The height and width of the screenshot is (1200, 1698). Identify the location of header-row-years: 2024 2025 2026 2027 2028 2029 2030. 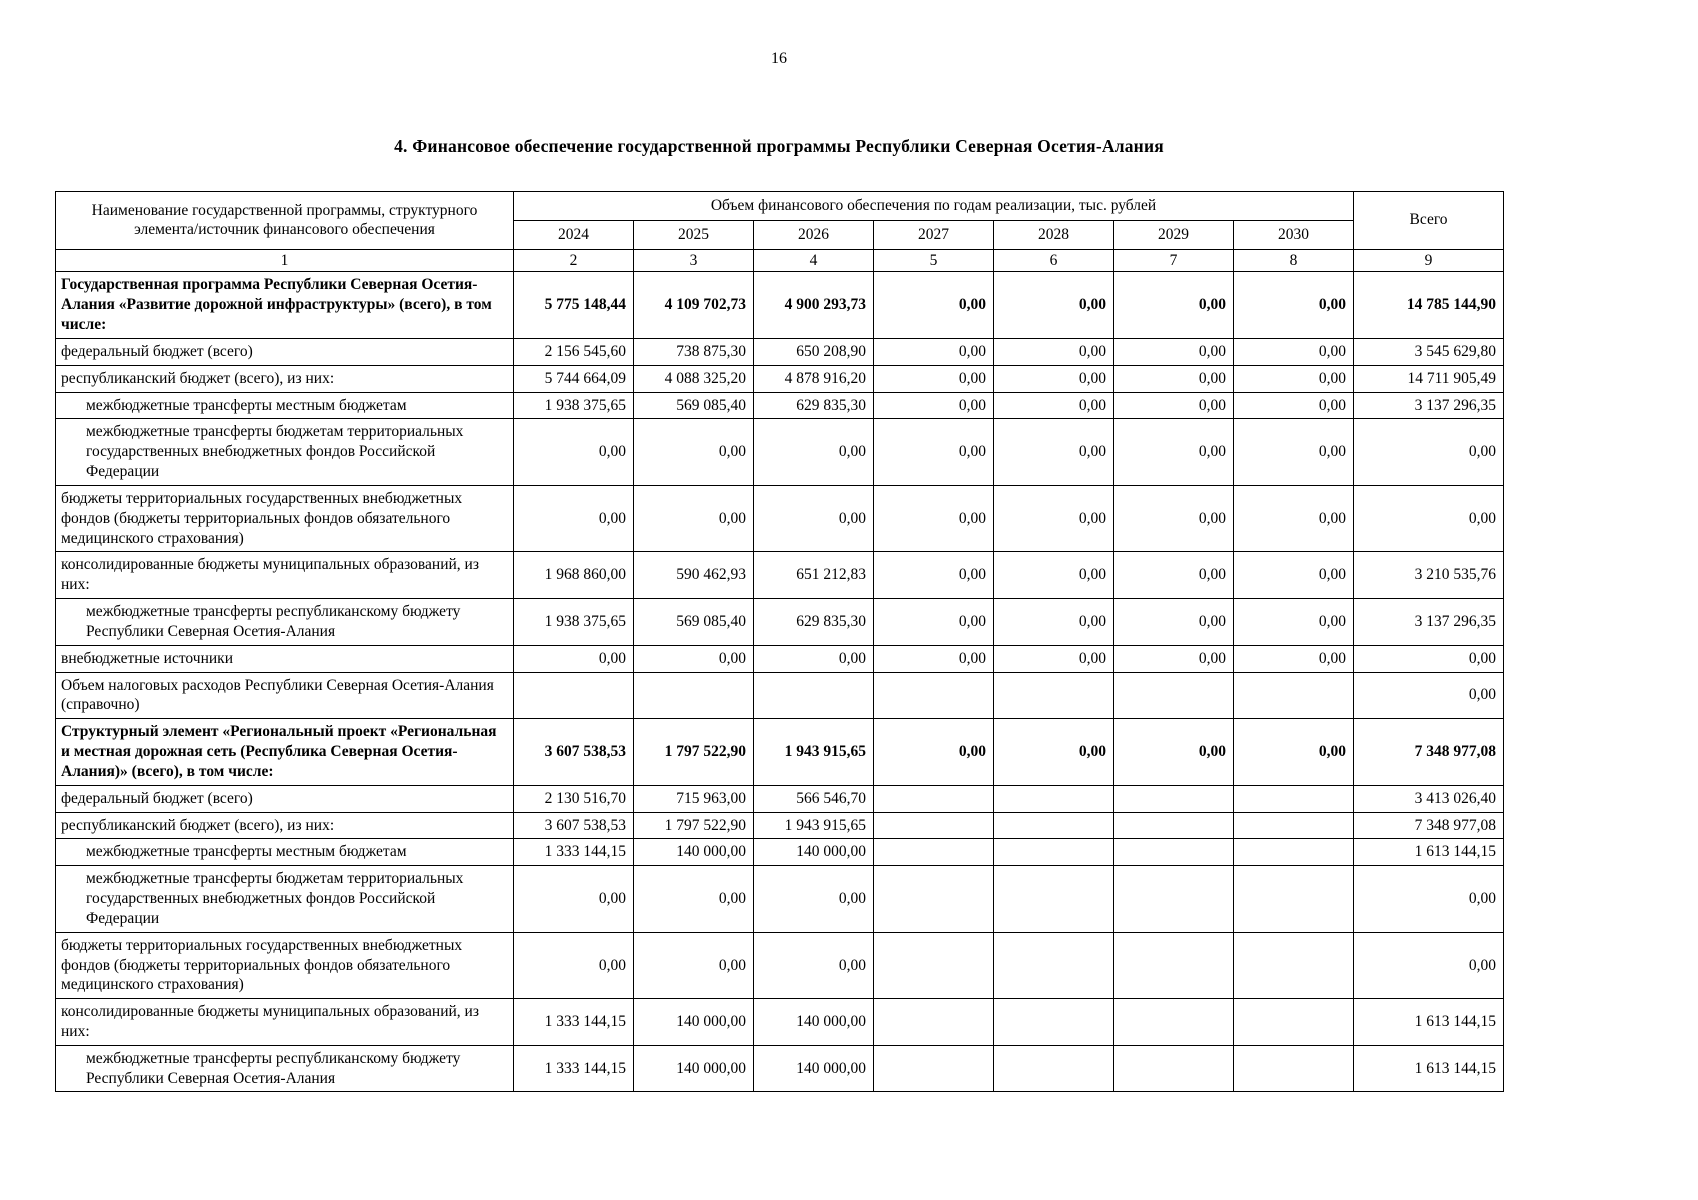
(780, 234).